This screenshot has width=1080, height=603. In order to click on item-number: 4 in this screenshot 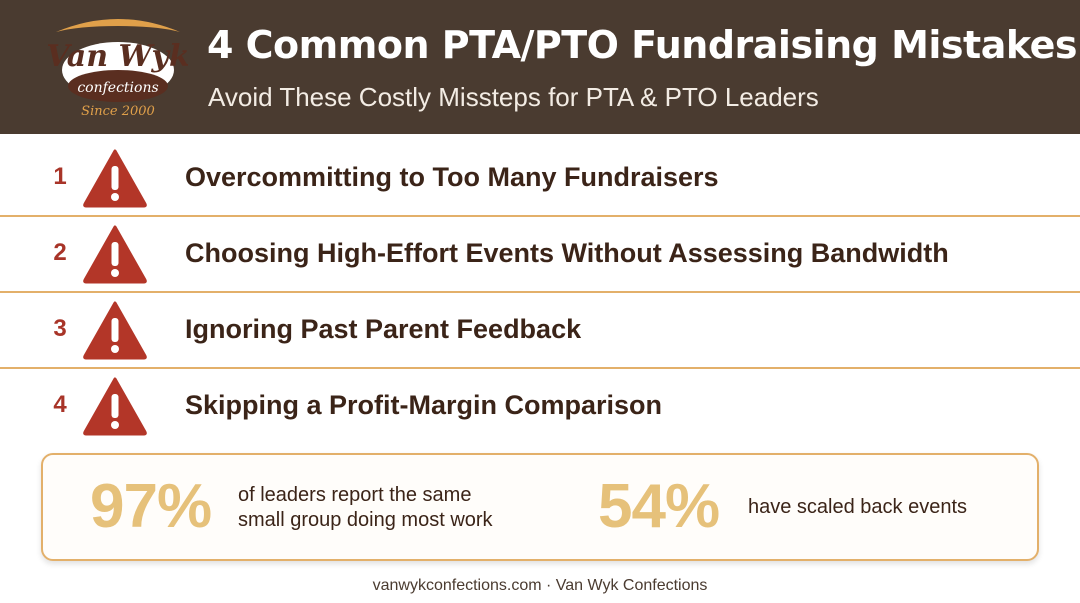, I will do `click(60, 404)`.